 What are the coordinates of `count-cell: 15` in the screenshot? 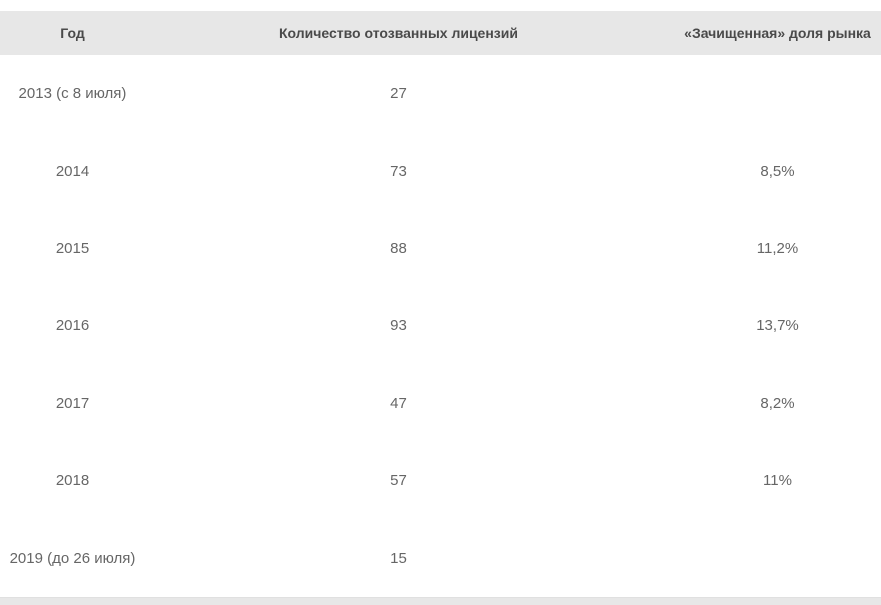 It's located at (398, 558).